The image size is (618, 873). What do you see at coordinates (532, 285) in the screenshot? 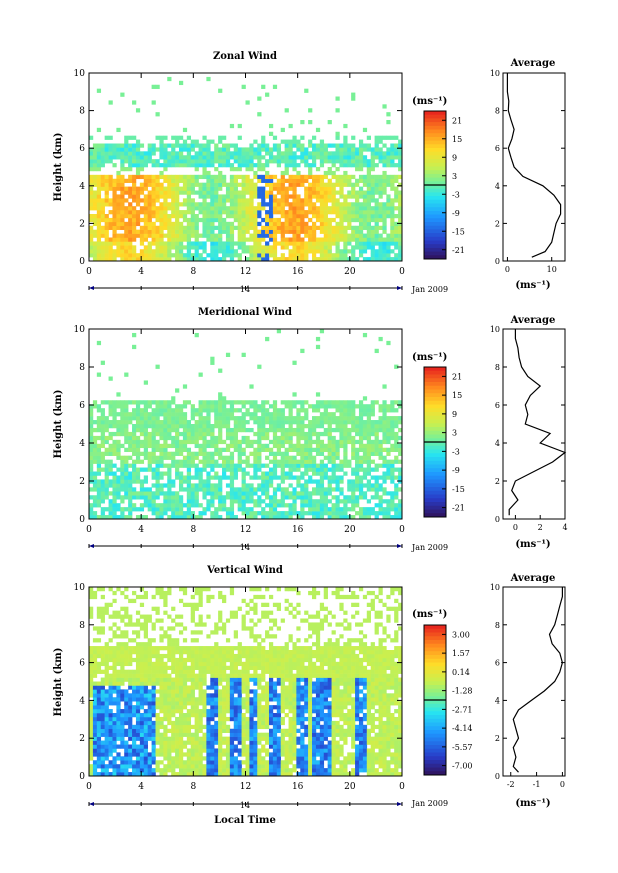
I see `zonal-profile-xlabel: (ms⁻¹)` at bounding box center [532, 285].